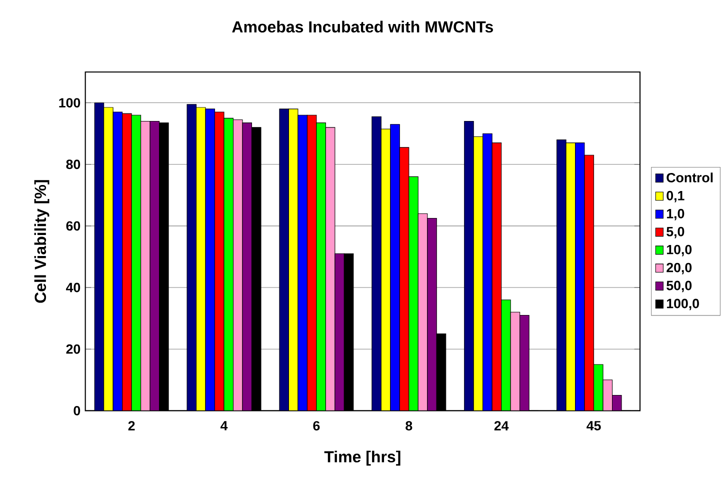 This screenshot has height=491, width=724. What do you see at coordinates (409, 426) in the screenshot?
I see `x-tick-label: 8` at bounding box center [409, 426].